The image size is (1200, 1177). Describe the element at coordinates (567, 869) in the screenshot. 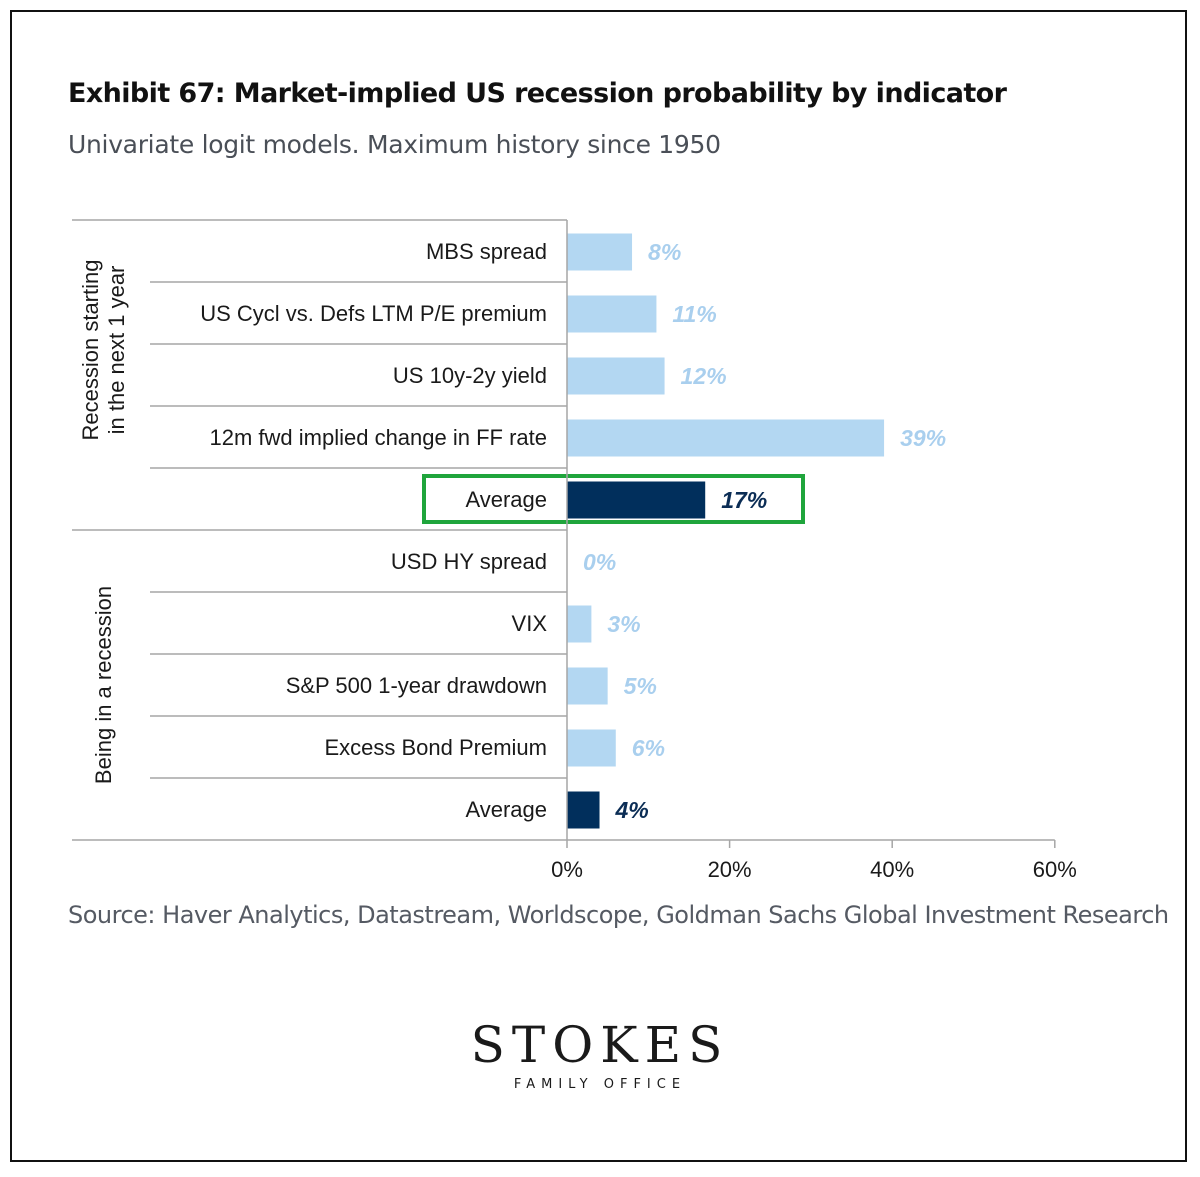

I see `x-tick-label: 0%` at that location.